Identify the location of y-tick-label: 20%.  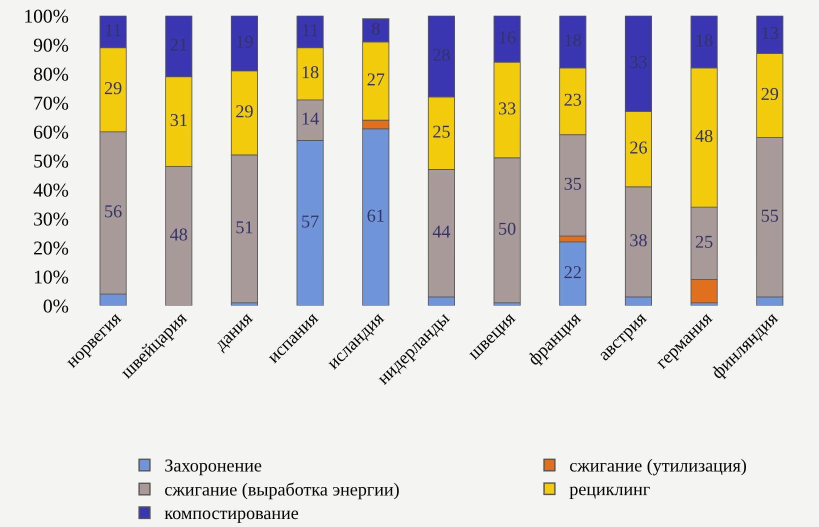
(51, 248).